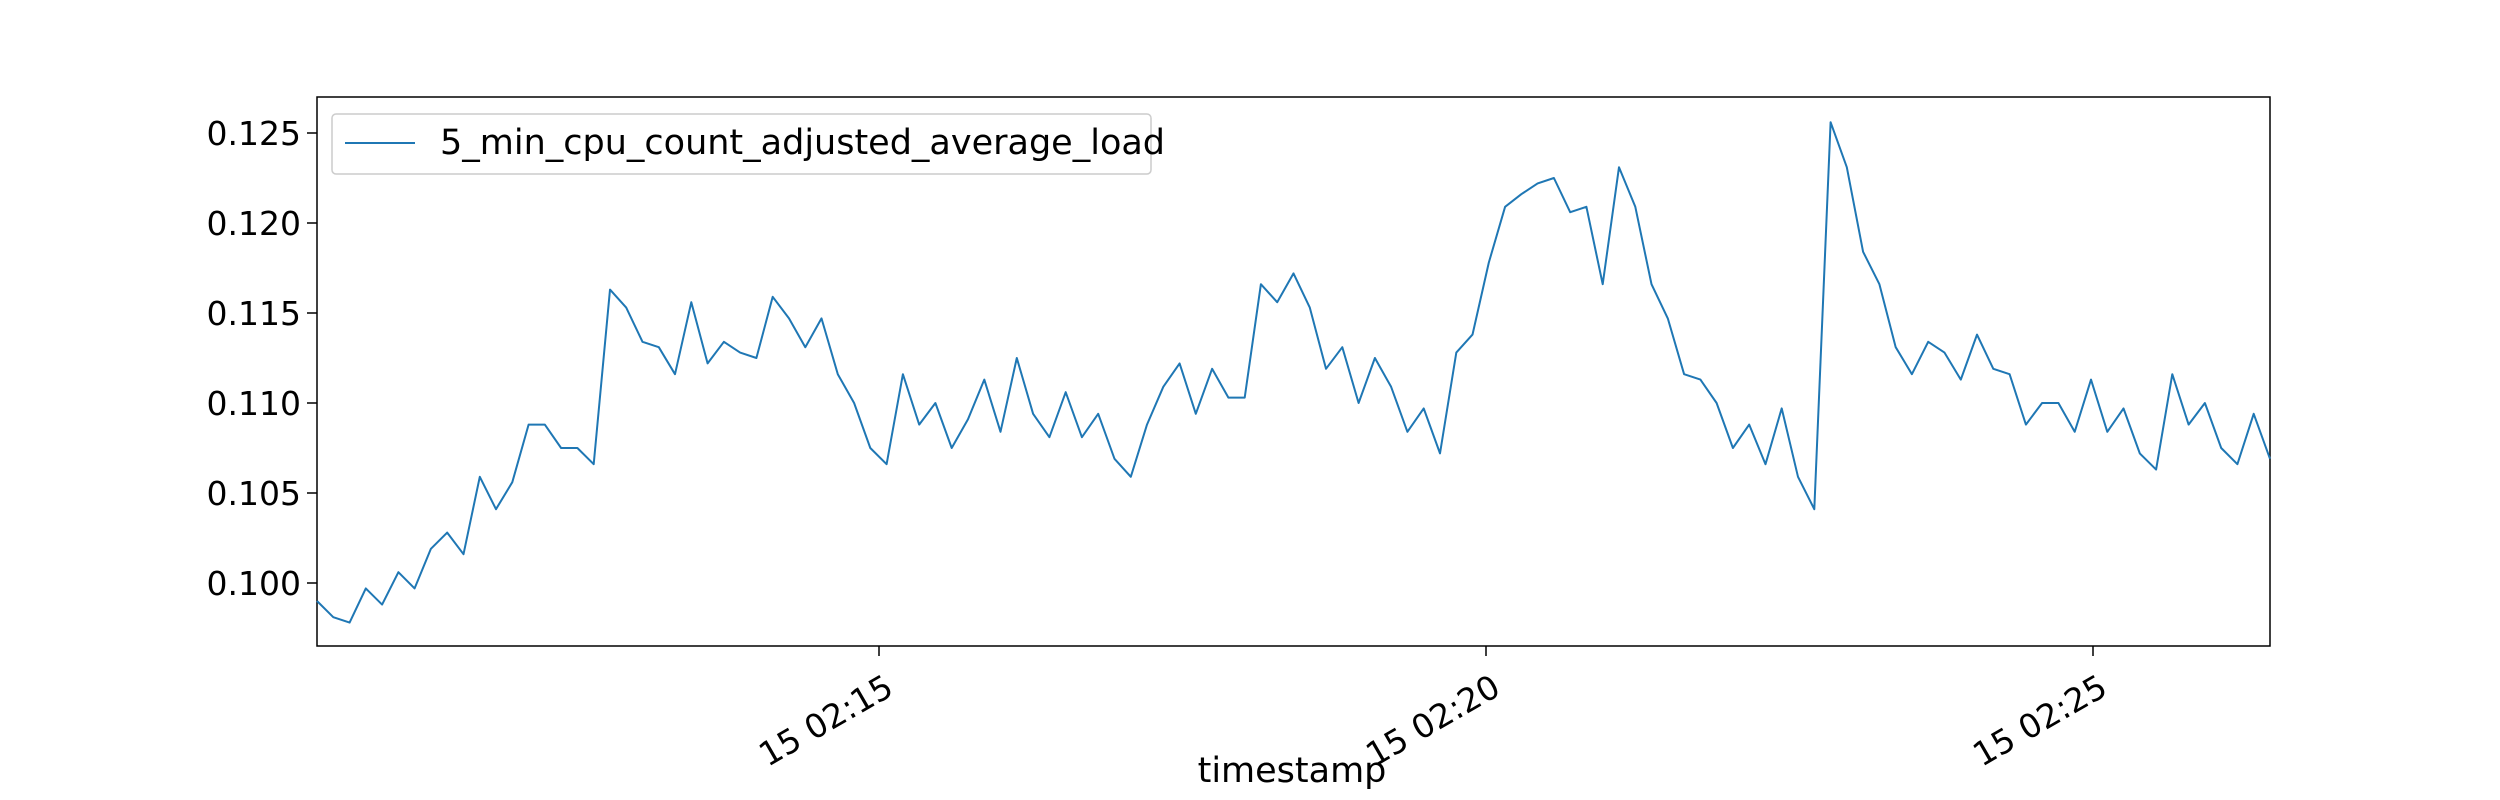  Describe the element at coordinates (262, 358) in the screenshot. I see `y-axis: 0.100 0.105 0.110 0.115 0.120 0.125` at that location.